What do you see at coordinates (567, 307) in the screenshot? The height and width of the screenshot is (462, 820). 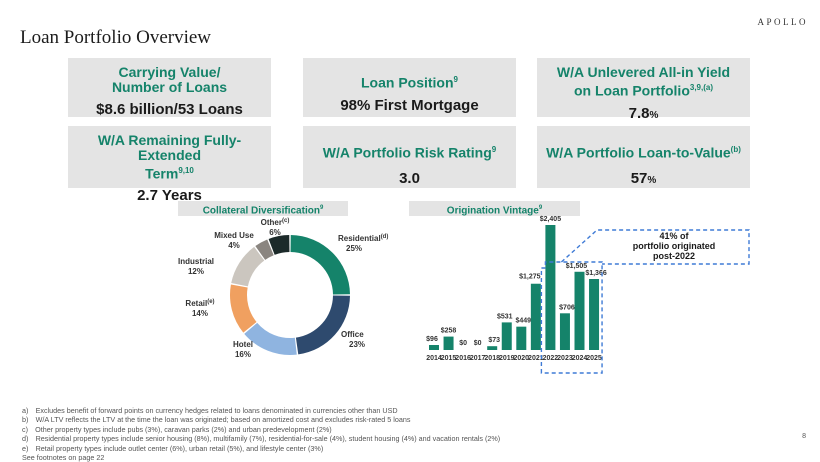 I see `vintage-value-2023: $706` at bounding box center [567, 307].